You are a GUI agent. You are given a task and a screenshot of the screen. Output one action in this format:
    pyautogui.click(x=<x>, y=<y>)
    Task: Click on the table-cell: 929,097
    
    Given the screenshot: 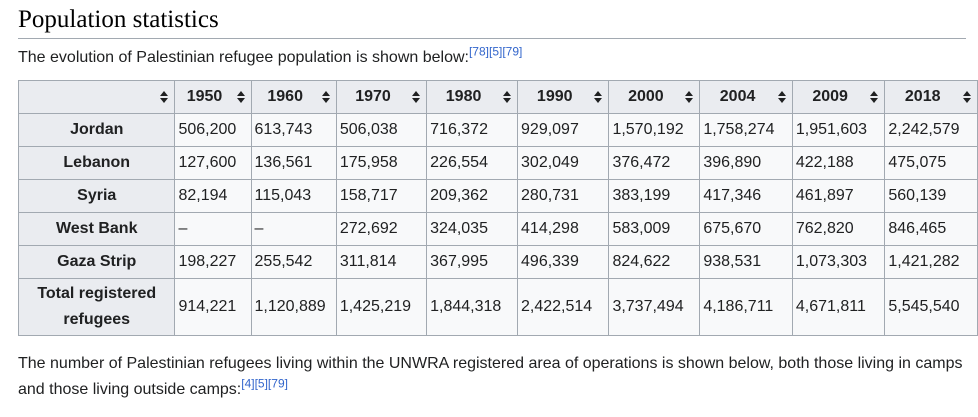 What is the action you would take?
    pyautogui.click(x=563, y=130)
    